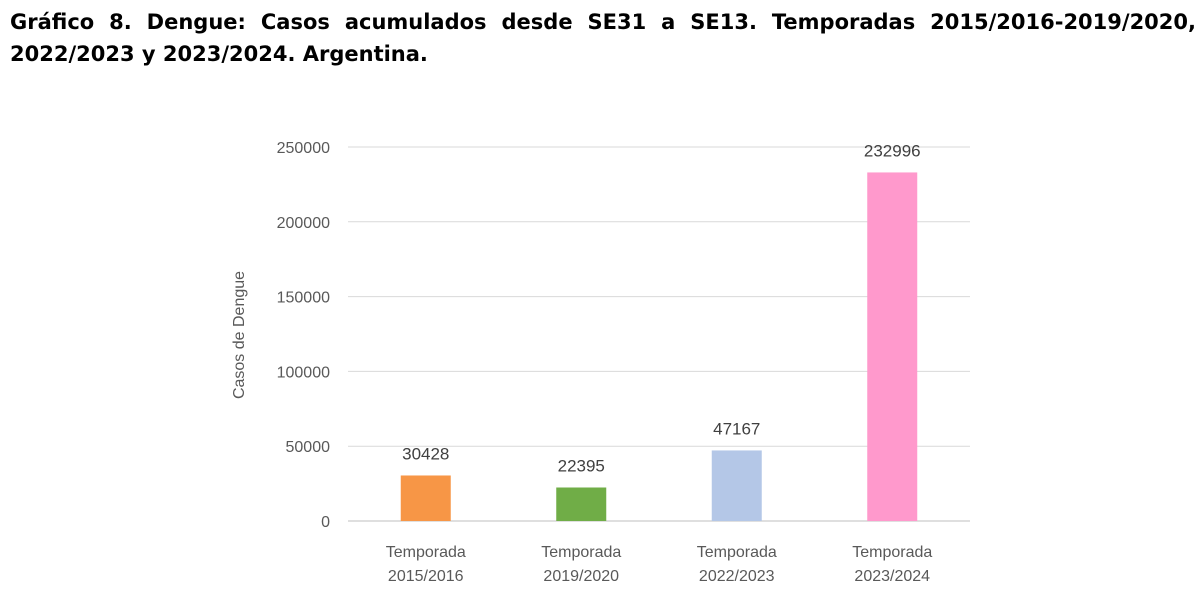  Describe the element at coordinates (892, 576) in the screenshot. I see `x-category-label: 2023/2024` at that location.